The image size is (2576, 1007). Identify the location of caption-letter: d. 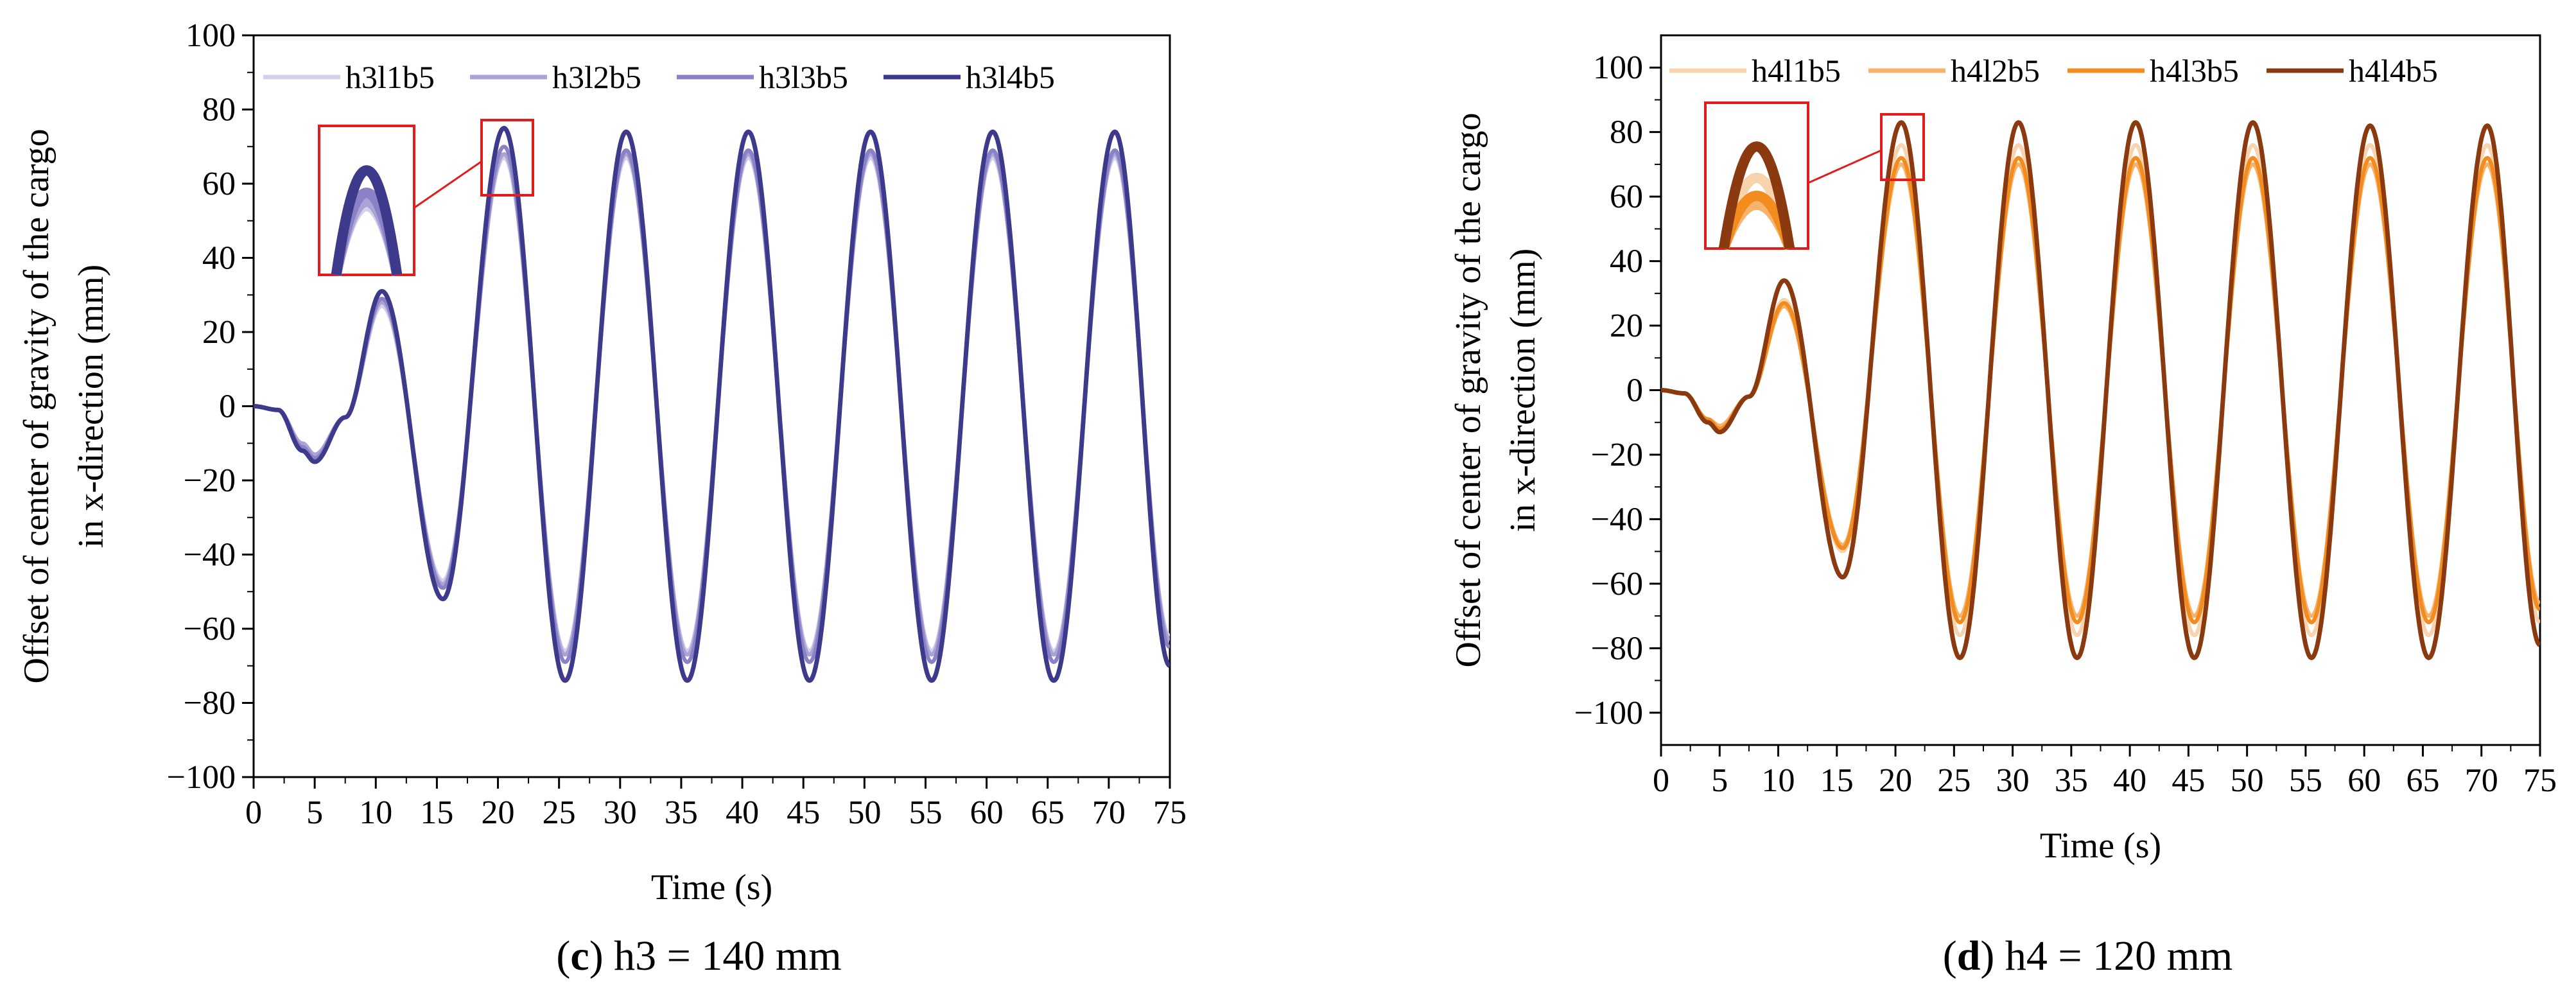
(1969, 956).